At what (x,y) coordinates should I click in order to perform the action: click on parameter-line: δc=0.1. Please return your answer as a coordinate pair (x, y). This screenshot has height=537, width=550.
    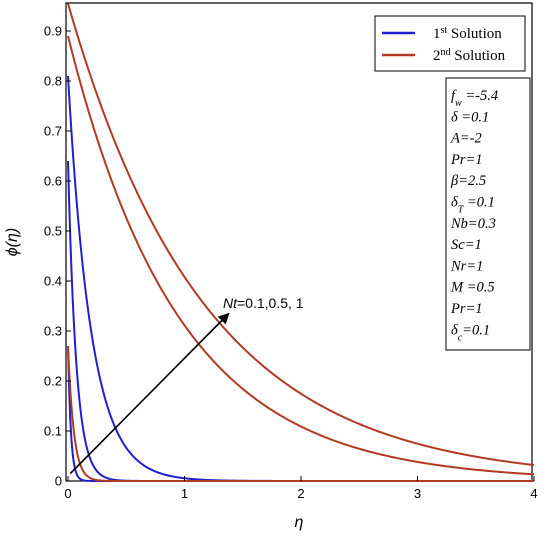
    Looking at the image, I should click on (470, 332).